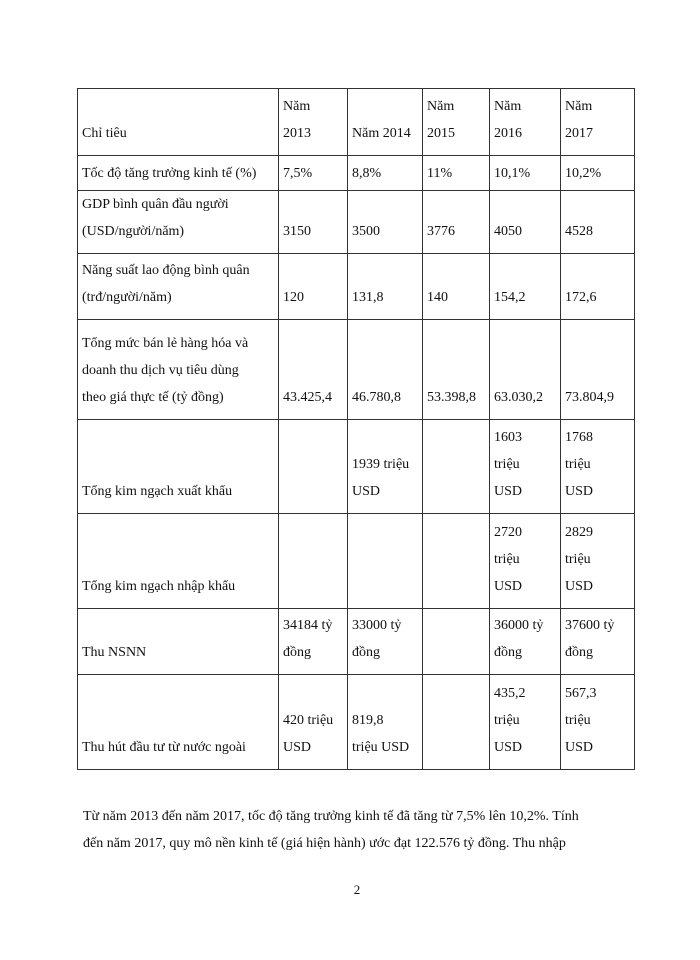 The height and width of the screenshot is (960, 700). I want to click on value-cell: 172,6, so click(597, 286).